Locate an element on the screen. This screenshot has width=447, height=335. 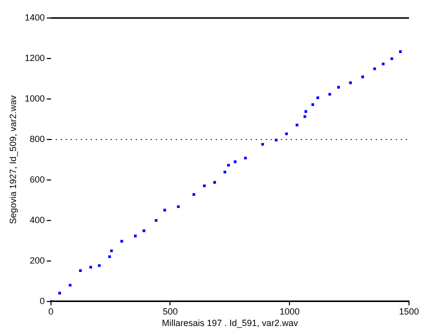
y-tick-label: 200 is located at coordinates (37, 260).